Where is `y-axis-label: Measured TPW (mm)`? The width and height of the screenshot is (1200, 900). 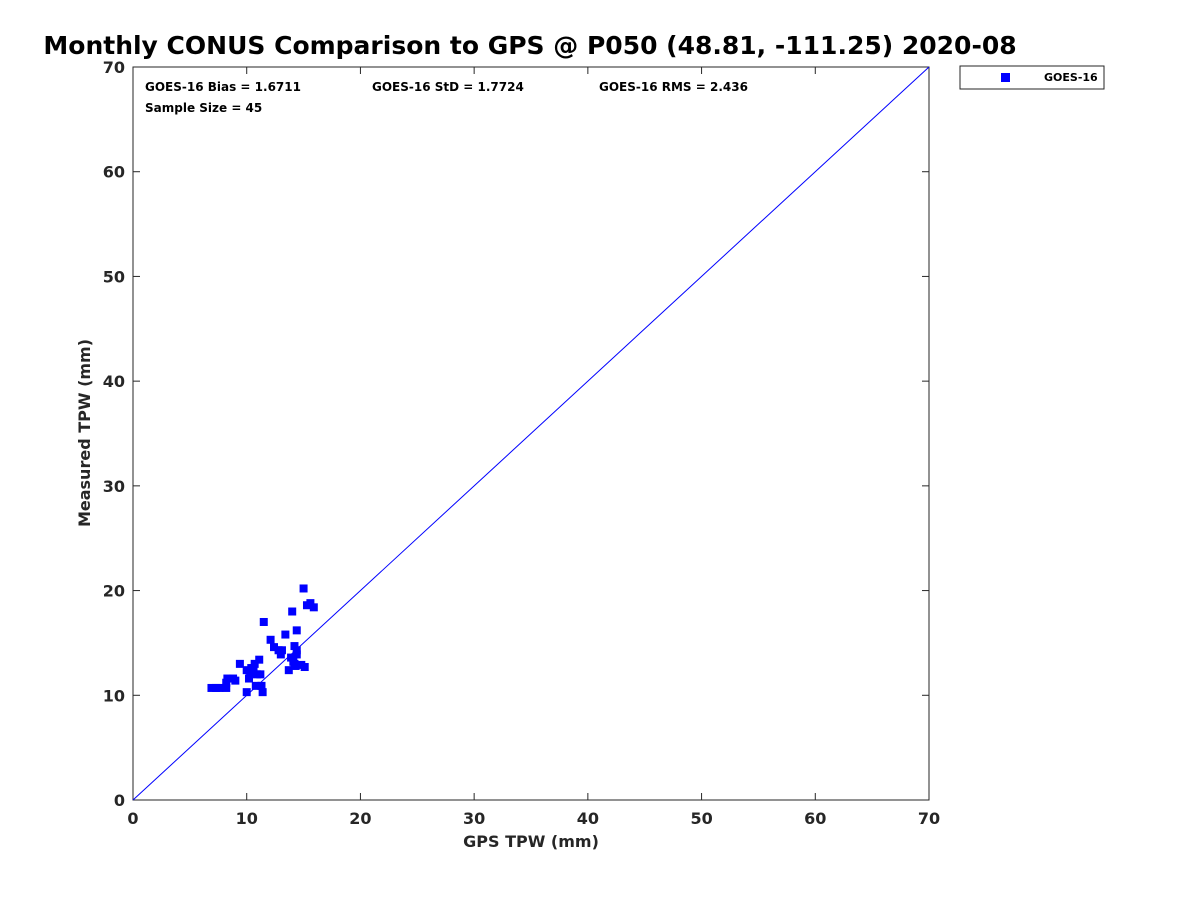 y-axis-label: Measured TPW (mm) is located at coordinates (84, 433).